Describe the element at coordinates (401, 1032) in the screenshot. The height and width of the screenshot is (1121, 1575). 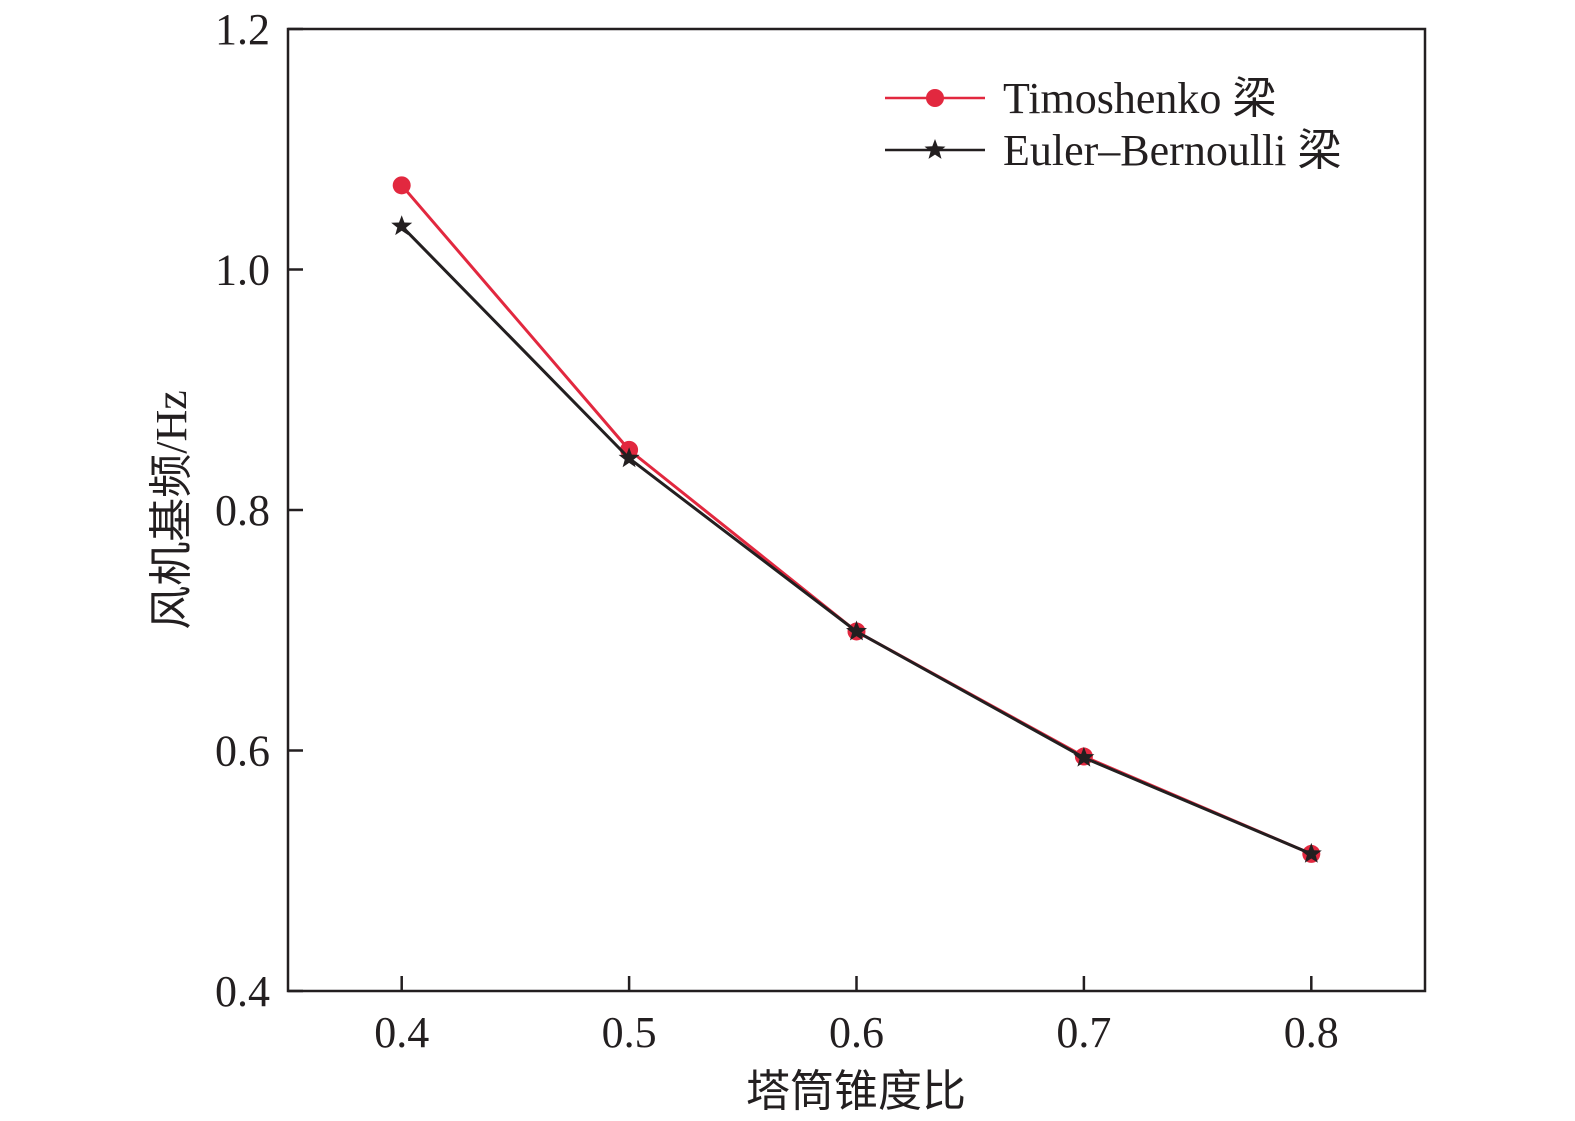
I see `x-tick-label: 0.4` at that location.